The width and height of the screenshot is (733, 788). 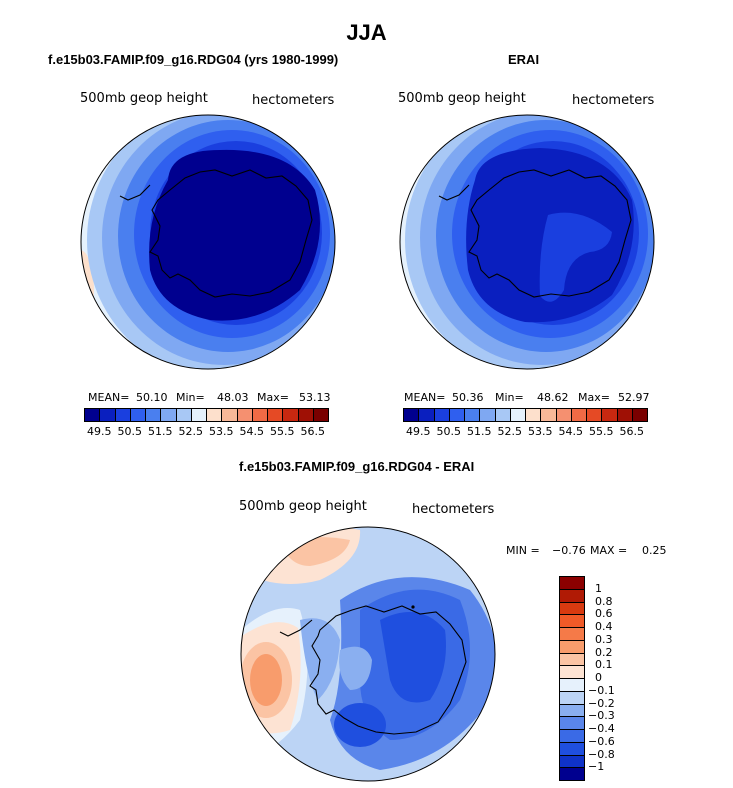 What do you see at coordinates (639, 415) in the screenshot?
I see `obs-colorbar-cell` at bounding box center [639, 415].